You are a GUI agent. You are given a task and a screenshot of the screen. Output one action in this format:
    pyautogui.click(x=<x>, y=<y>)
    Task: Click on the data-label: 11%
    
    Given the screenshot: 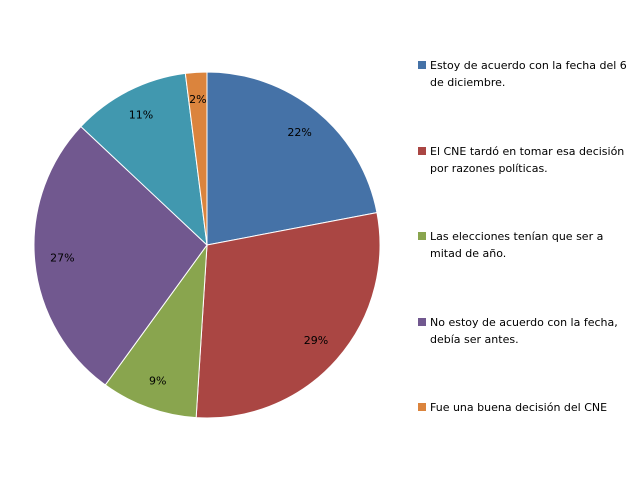 What is the action you would take?
    pyautogui.click(x=141, y=115)
    